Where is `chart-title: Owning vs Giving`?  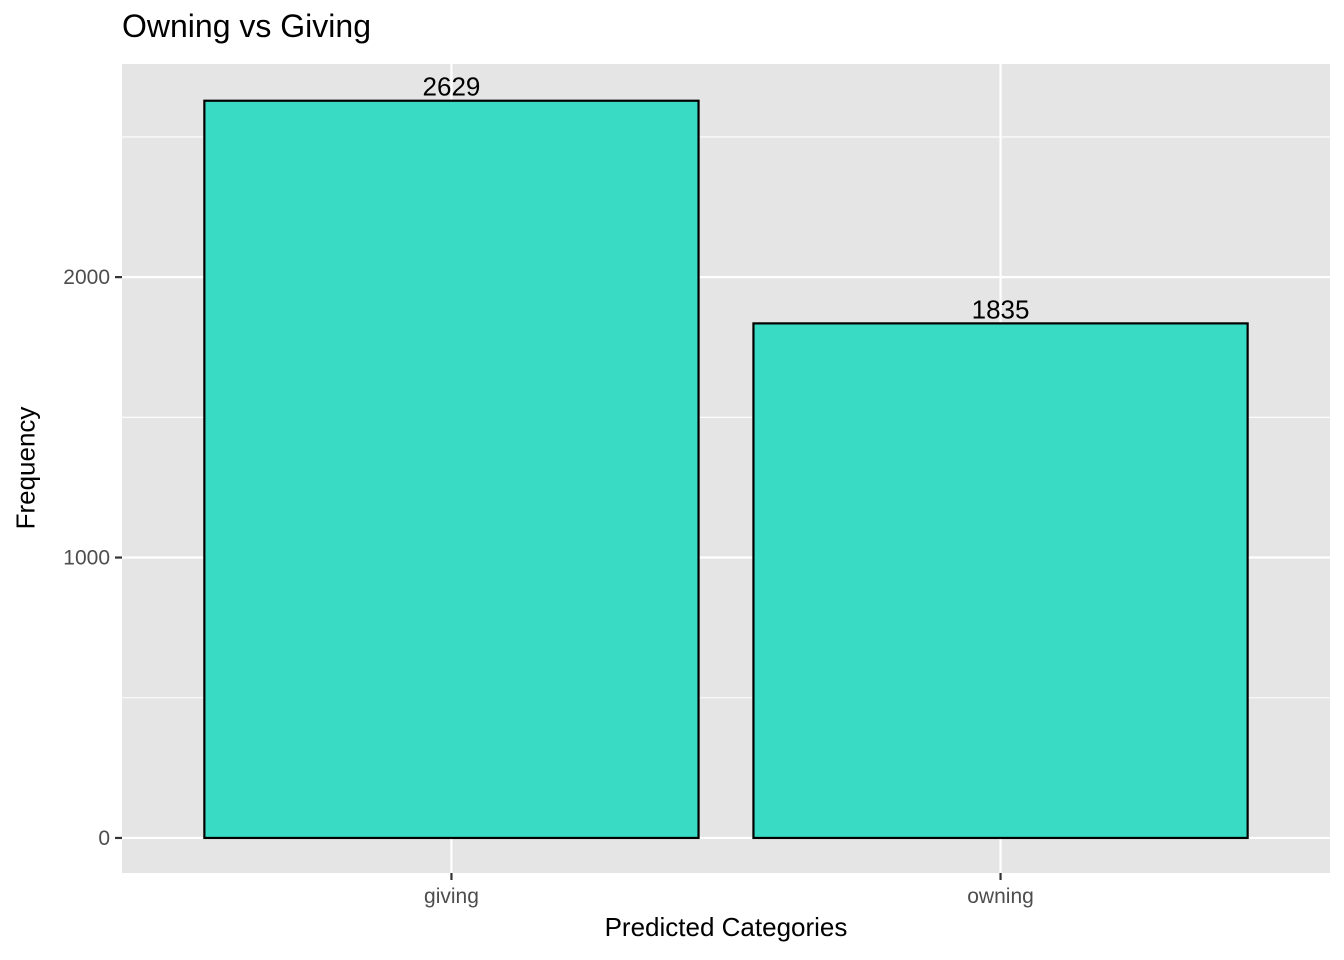
chart-title: Owning vs Giving is located at coordinates (246, 26).